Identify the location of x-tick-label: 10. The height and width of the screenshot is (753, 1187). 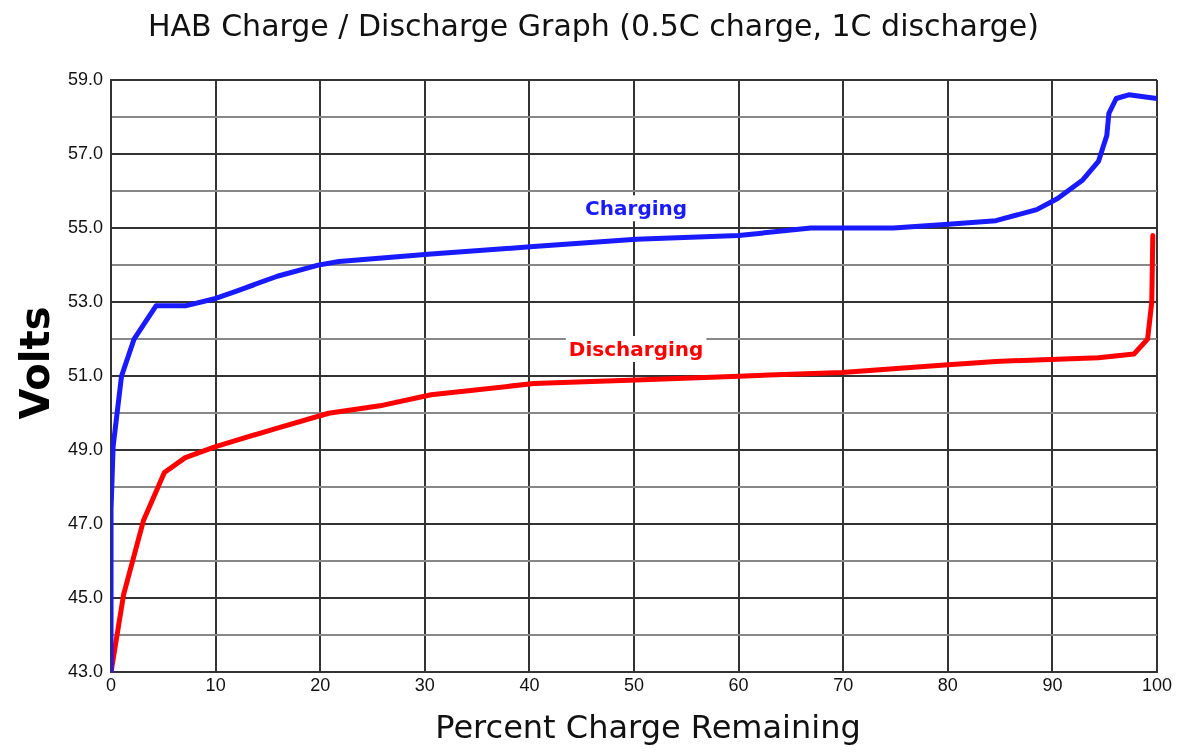
(215, 685).